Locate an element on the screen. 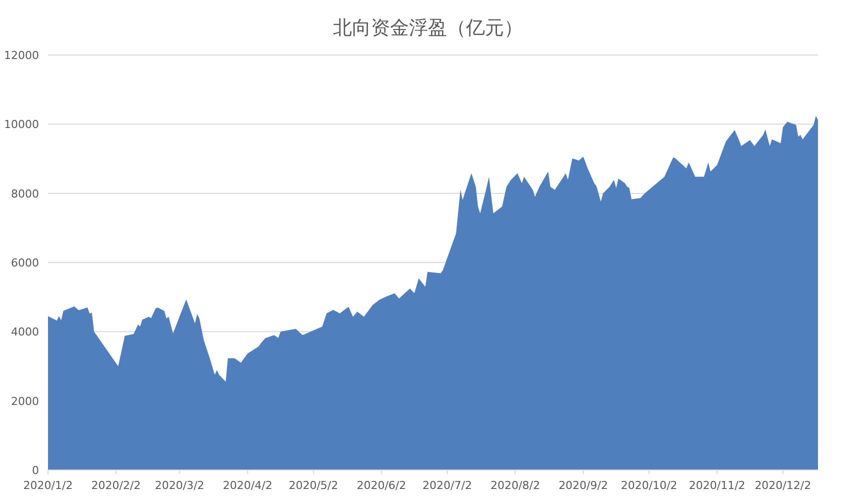 Image resolution: width=856 pixels, height=499 pixels. x-tick-label: 2020/5/2 is located at coordinates (313, 485).